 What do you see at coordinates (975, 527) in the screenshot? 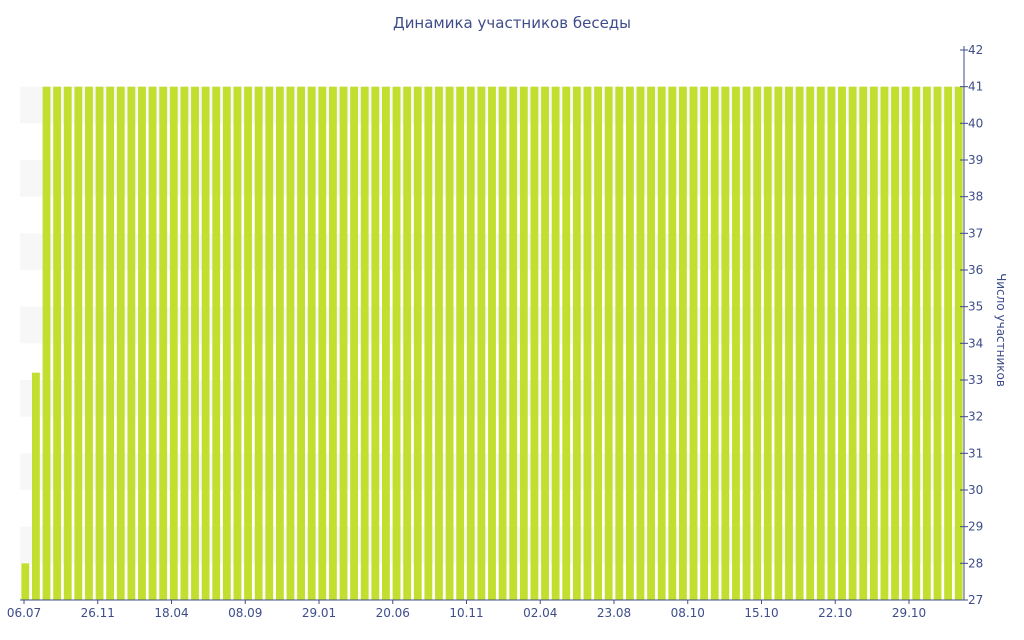
I see `y-tick-label: 29` at bounding box center [975, 527].